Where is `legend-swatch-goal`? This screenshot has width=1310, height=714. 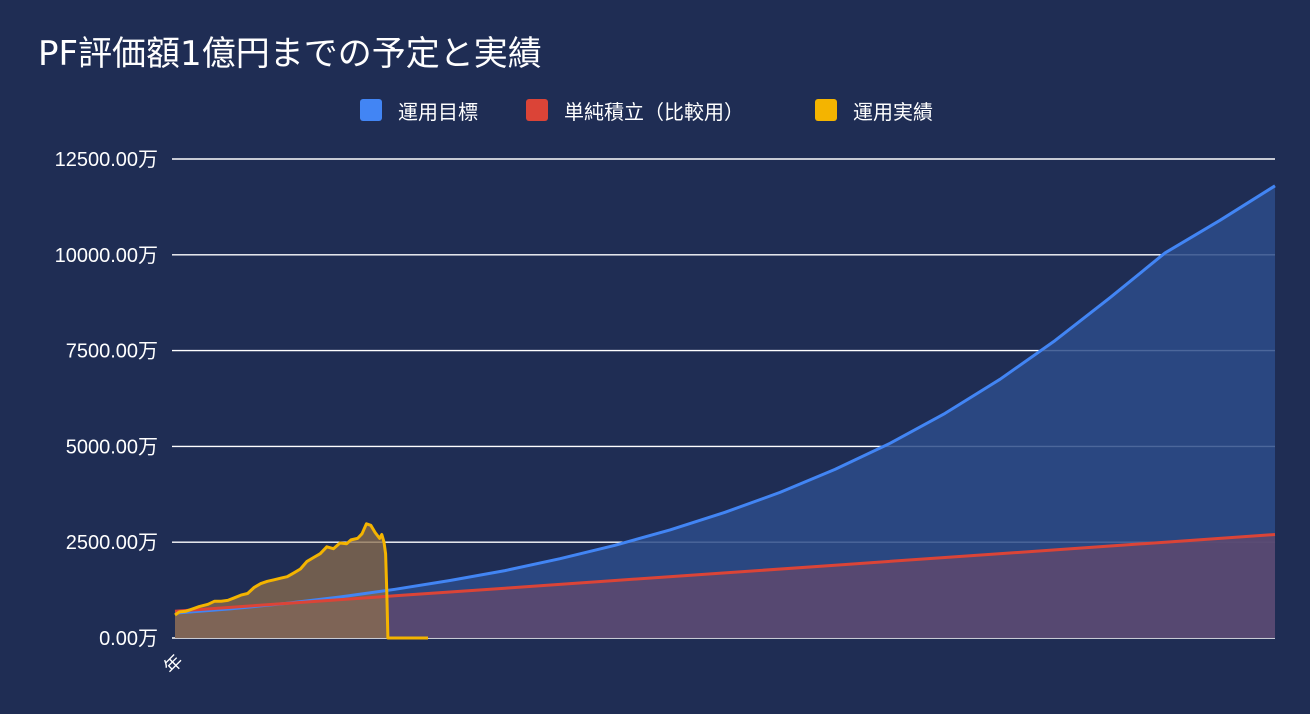 legend-swatch-goal is located at coordinates (371, 110).